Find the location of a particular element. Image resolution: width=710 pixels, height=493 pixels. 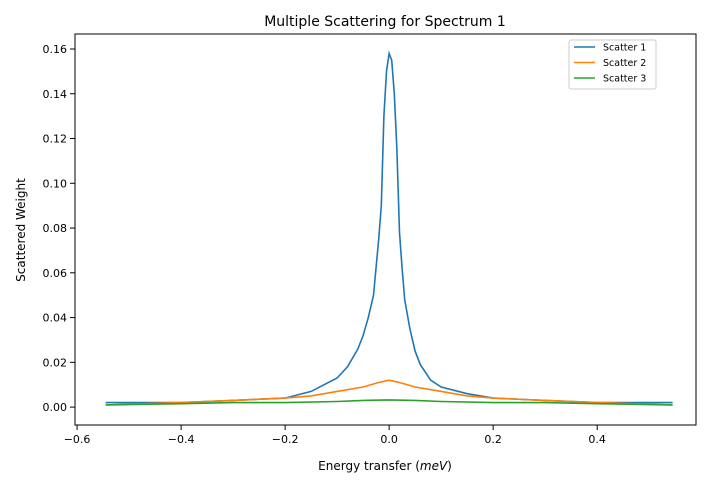

y-tick-label: 0.06 is located at coordinates (55, 273).